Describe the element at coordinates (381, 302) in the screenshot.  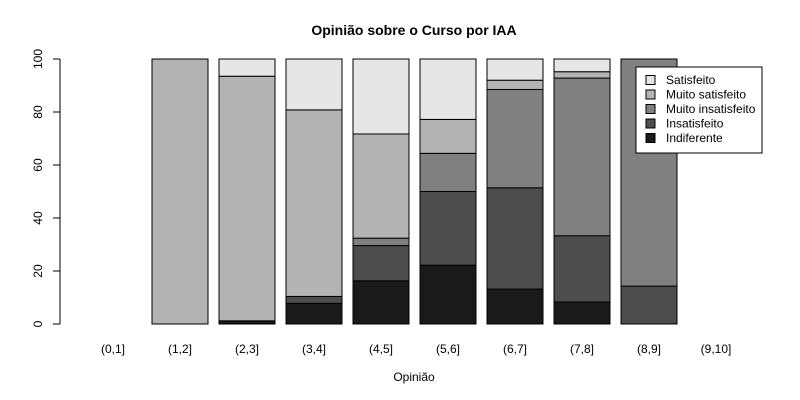
I see `bar-segment: (4,5] — Indiferente: 16.3` at that location.